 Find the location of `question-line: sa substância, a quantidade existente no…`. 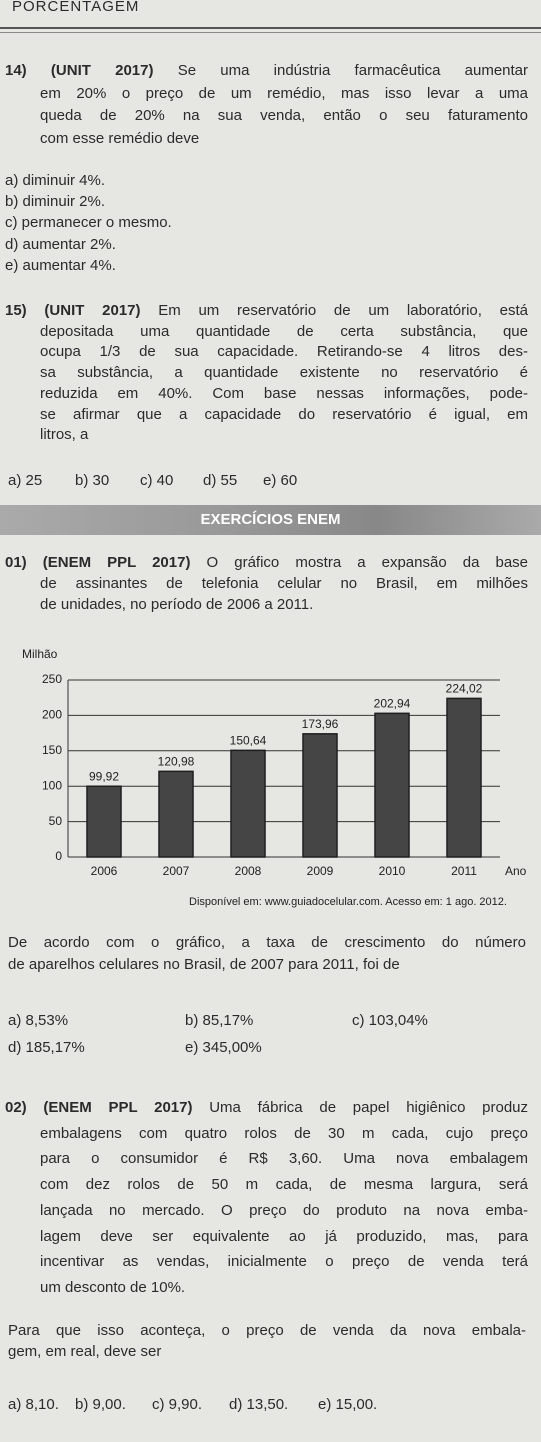

question-line: sa substância, a quantidade existente no… is located at coordinates (284, 373).